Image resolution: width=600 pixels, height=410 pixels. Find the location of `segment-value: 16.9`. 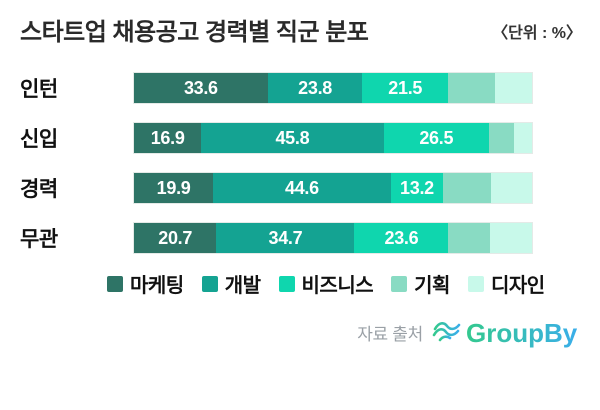

segment-value: 16.9 is located at coordinates (167, 137).